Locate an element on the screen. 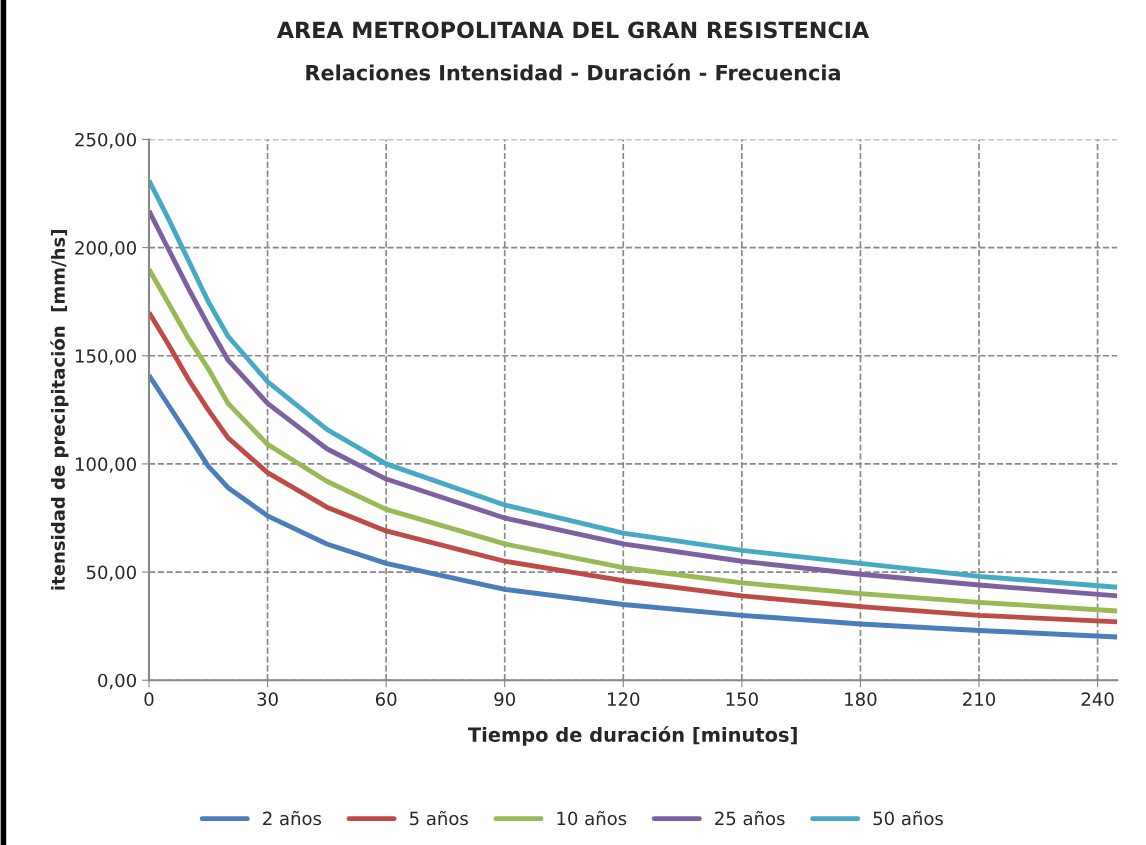 The height and width of the screenshot is (845, 1146). chart-subtitle: Relaciones Intensidad - Duración - Frecuencia is located at coordinates (573, 72).